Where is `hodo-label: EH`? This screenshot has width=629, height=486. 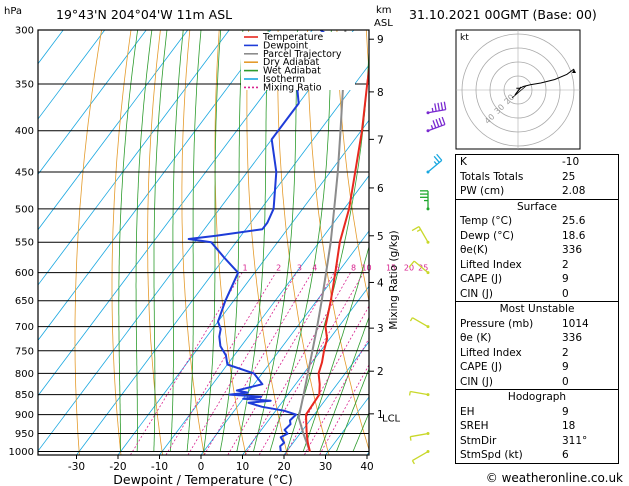 hodo-label: EH is located at coordinates (467, 411).